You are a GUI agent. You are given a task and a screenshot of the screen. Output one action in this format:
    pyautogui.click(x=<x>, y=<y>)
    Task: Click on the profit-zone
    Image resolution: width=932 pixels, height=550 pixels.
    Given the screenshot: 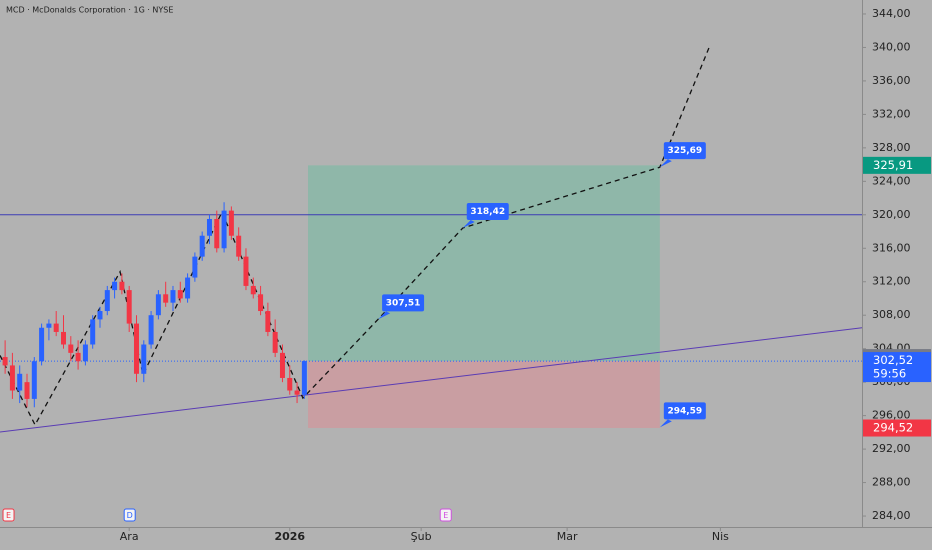 What is the action you would take?
    pyautogui.click(x=484, y=263)
    